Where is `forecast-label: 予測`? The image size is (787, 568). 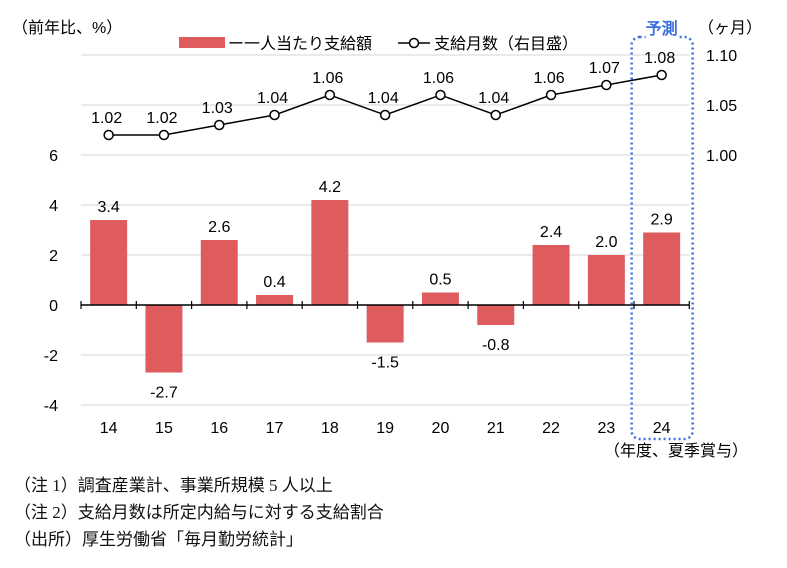
forecast-label: 予測 is located at coordinates (662, 28).